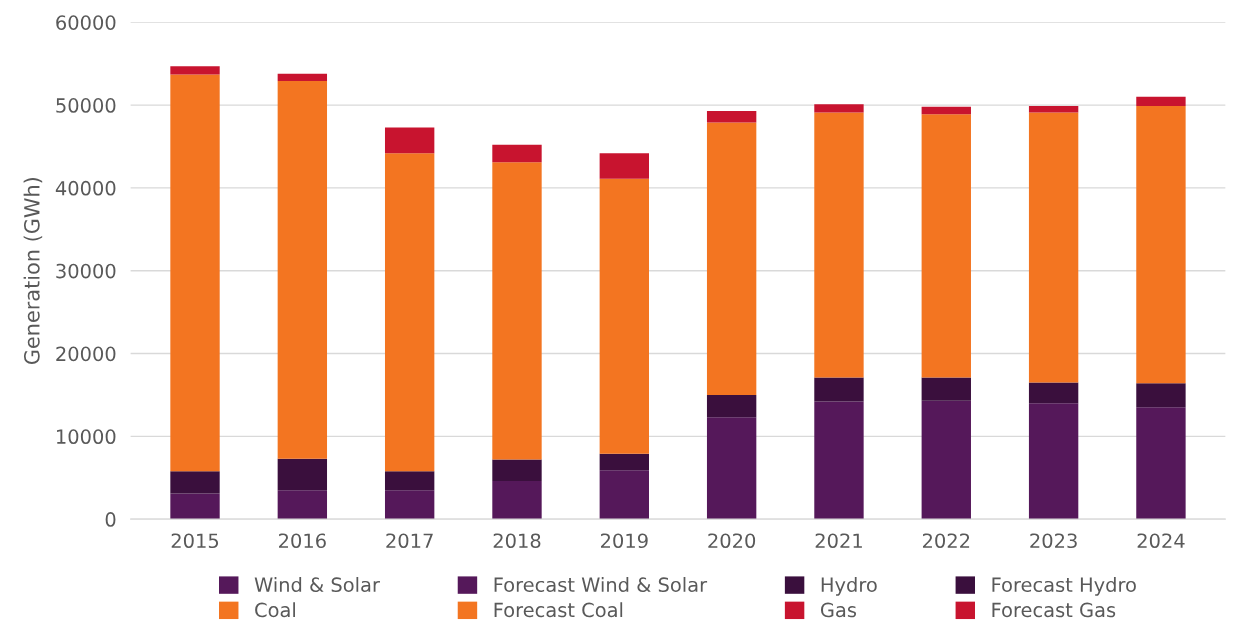 The image size is (1244, 637). What do you see at coordinates (110, 519) in the screenshot?
I see `y-tick-label: 0` at bounding box center [110, 519].